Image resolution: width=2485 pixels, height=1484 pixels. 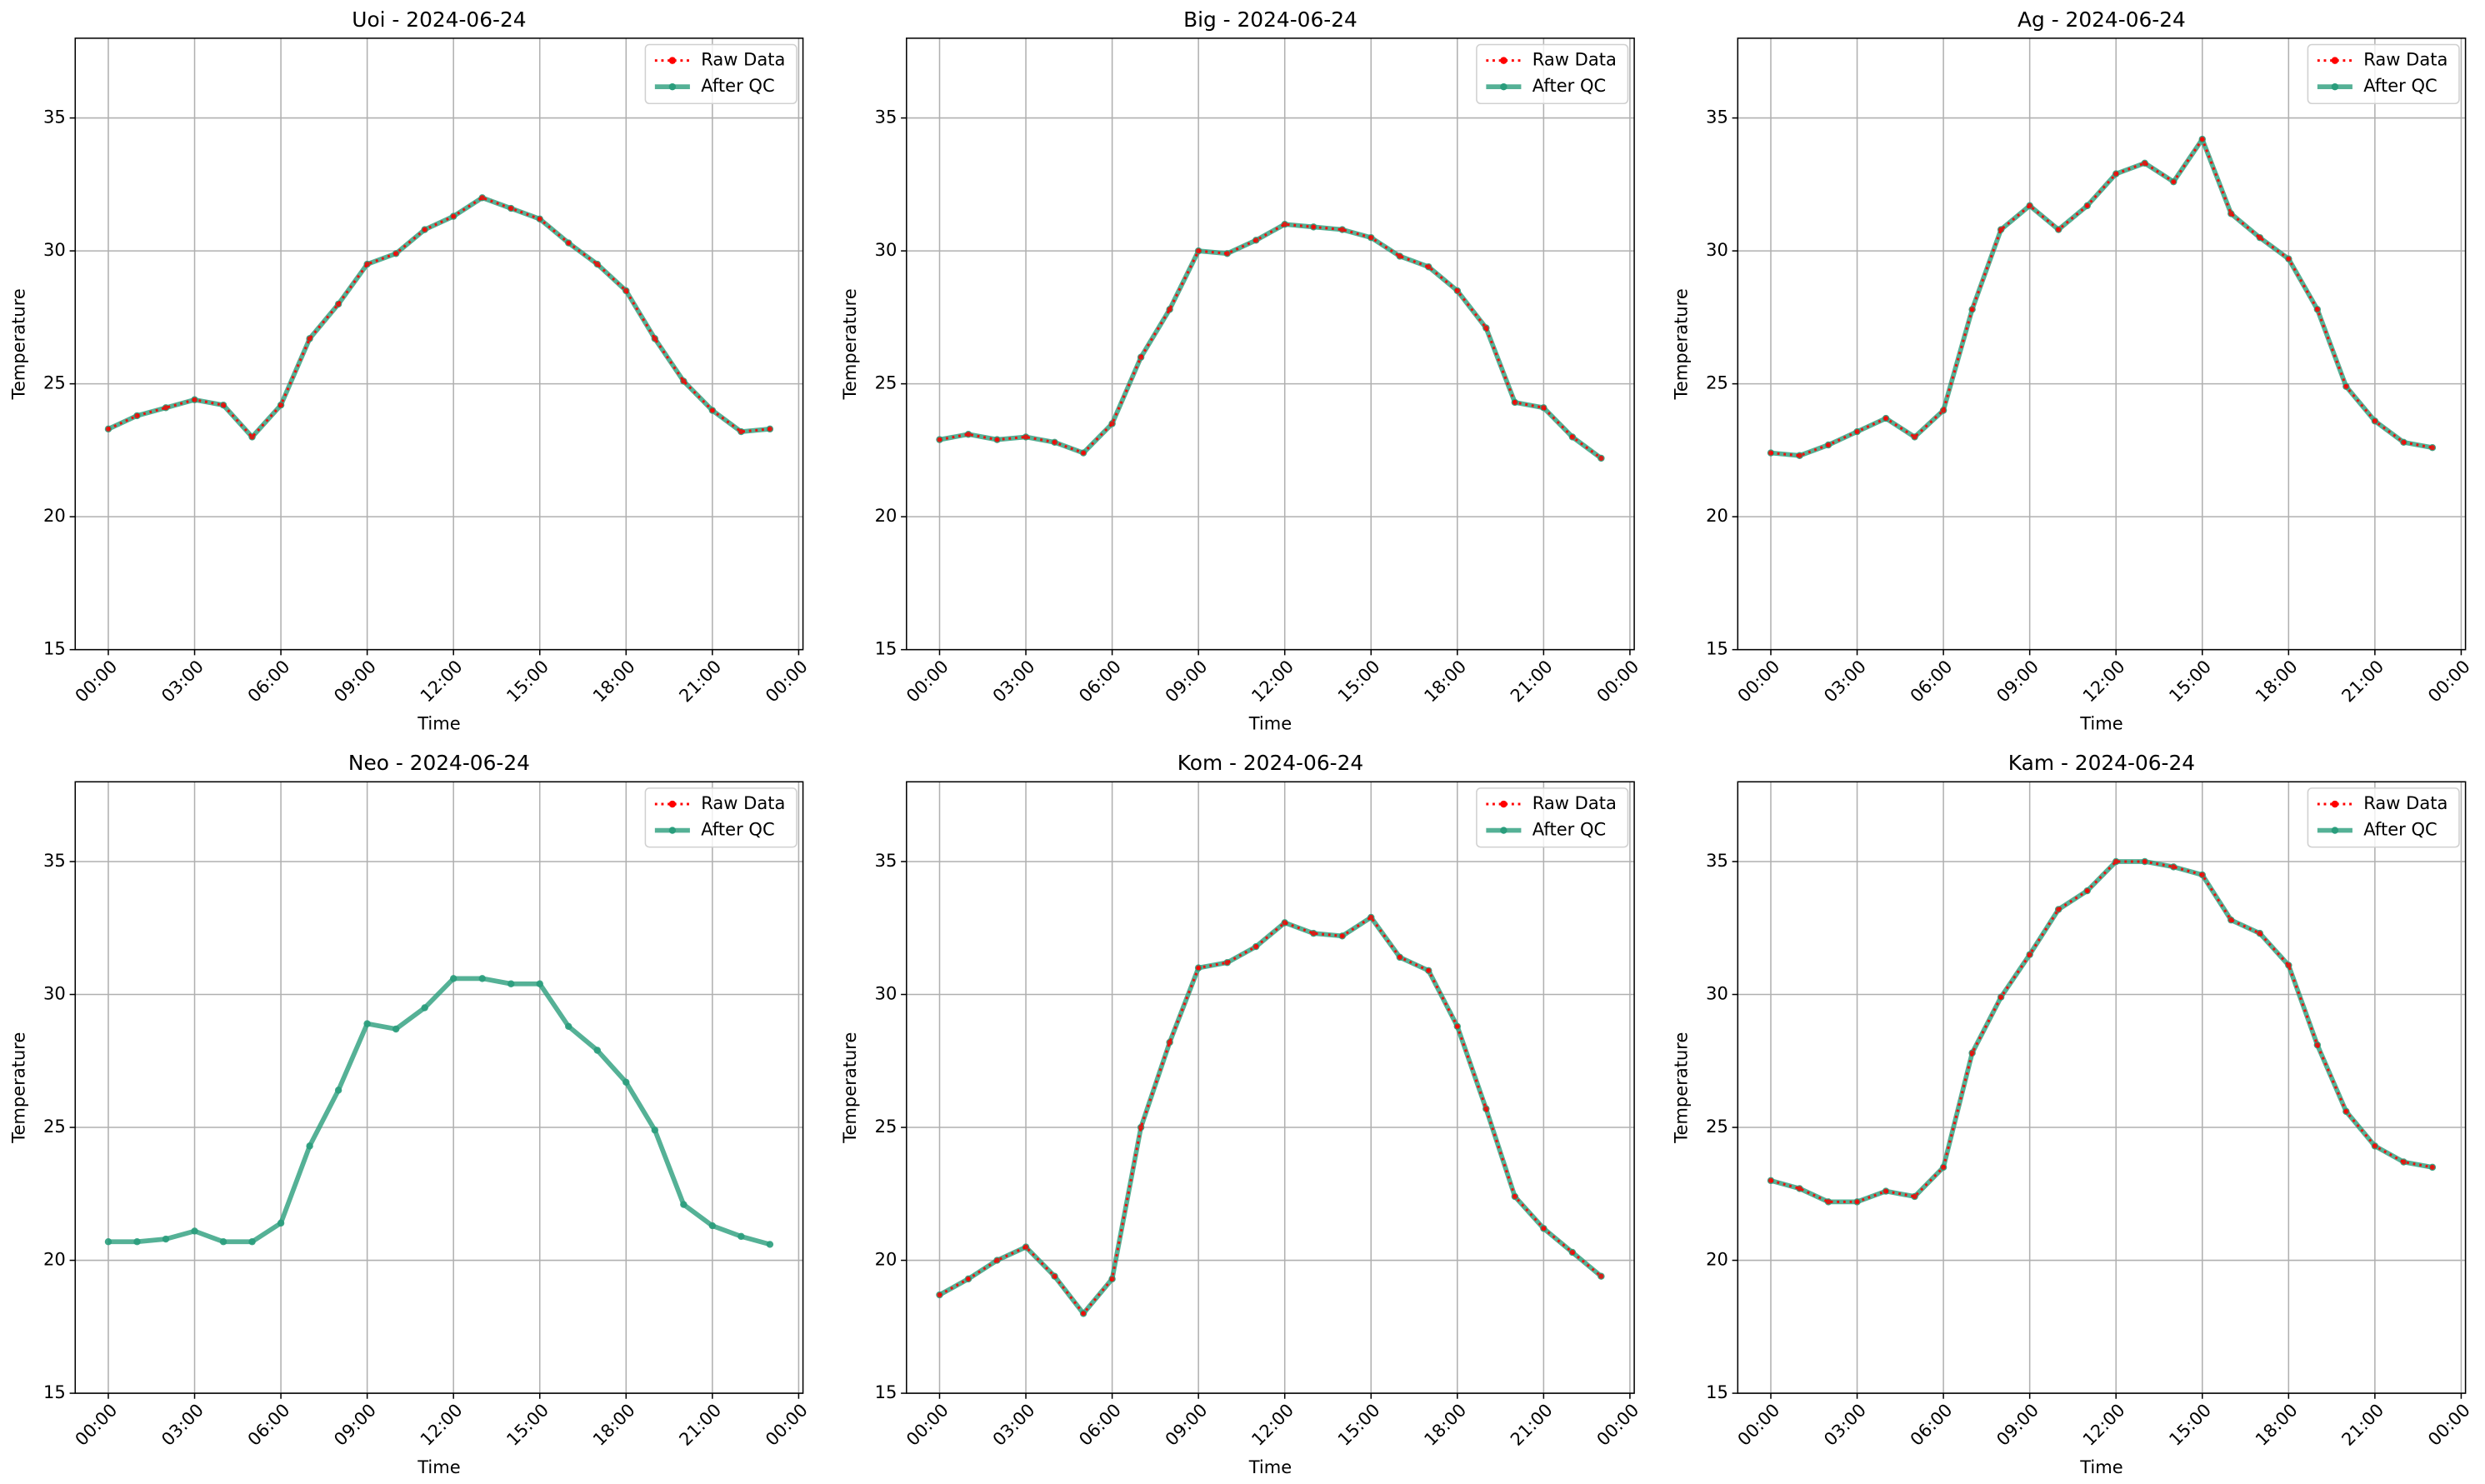 What do you see at coordinates (613, 1424) in the screenshot?
I see `x-tick-label: 18:00` at bounding box center [613, 1424].